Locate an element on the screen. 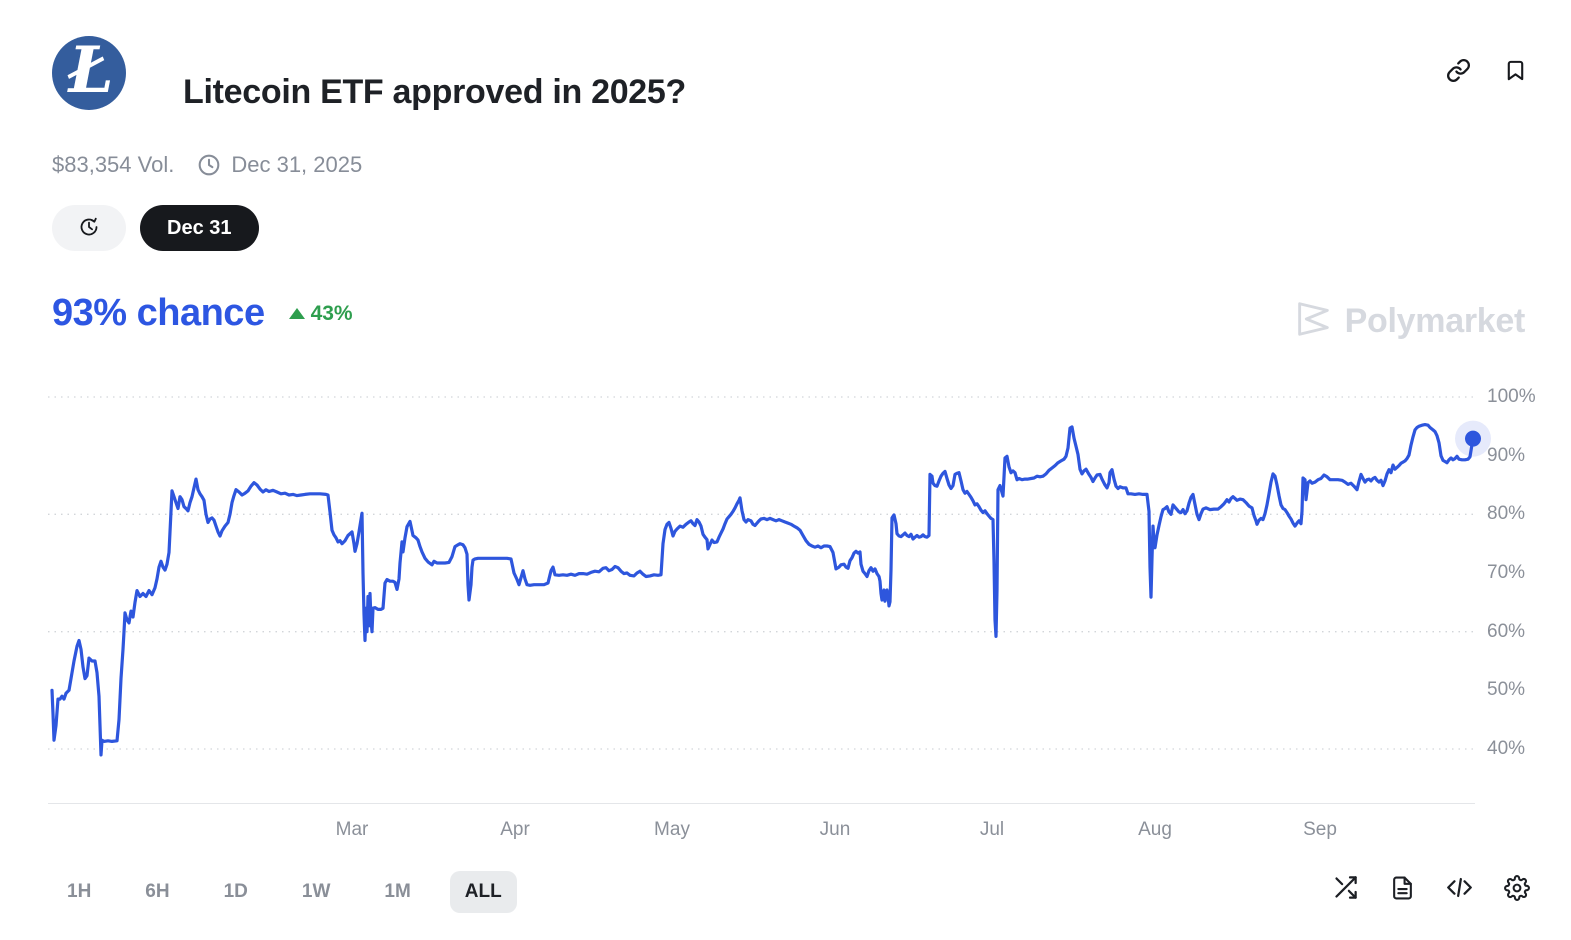 The height and width of the screenshot is (940, 1571). clock-icon is located at coordinates (209, 165).